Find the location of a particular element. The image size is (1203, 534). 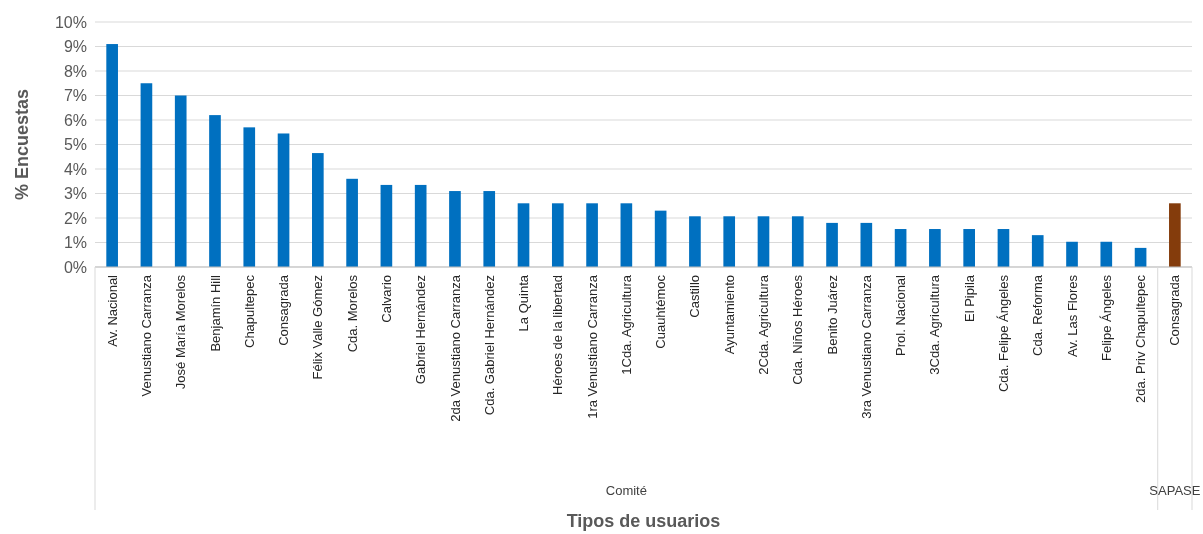

x-tick-label: 2Cda. Agricultura is located at coordinates (764, 324).